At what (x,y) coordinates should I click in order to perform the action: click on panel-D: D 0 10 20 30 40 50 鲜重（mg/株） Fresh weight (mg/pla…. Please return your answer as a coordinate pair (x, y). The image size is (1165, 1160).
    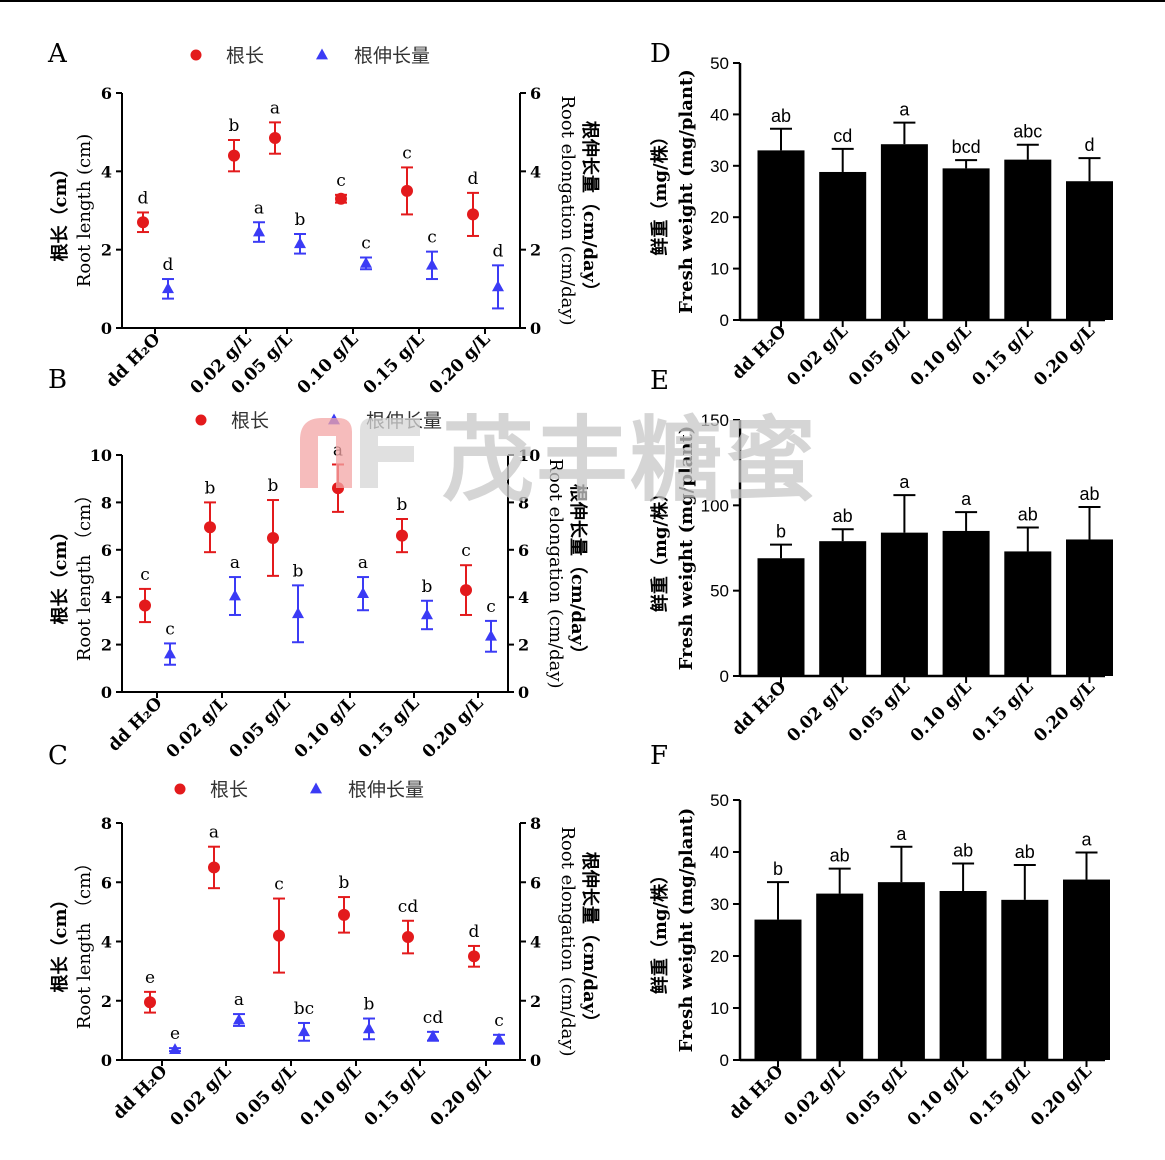
    Looking at the image, I should click on (881, 214).